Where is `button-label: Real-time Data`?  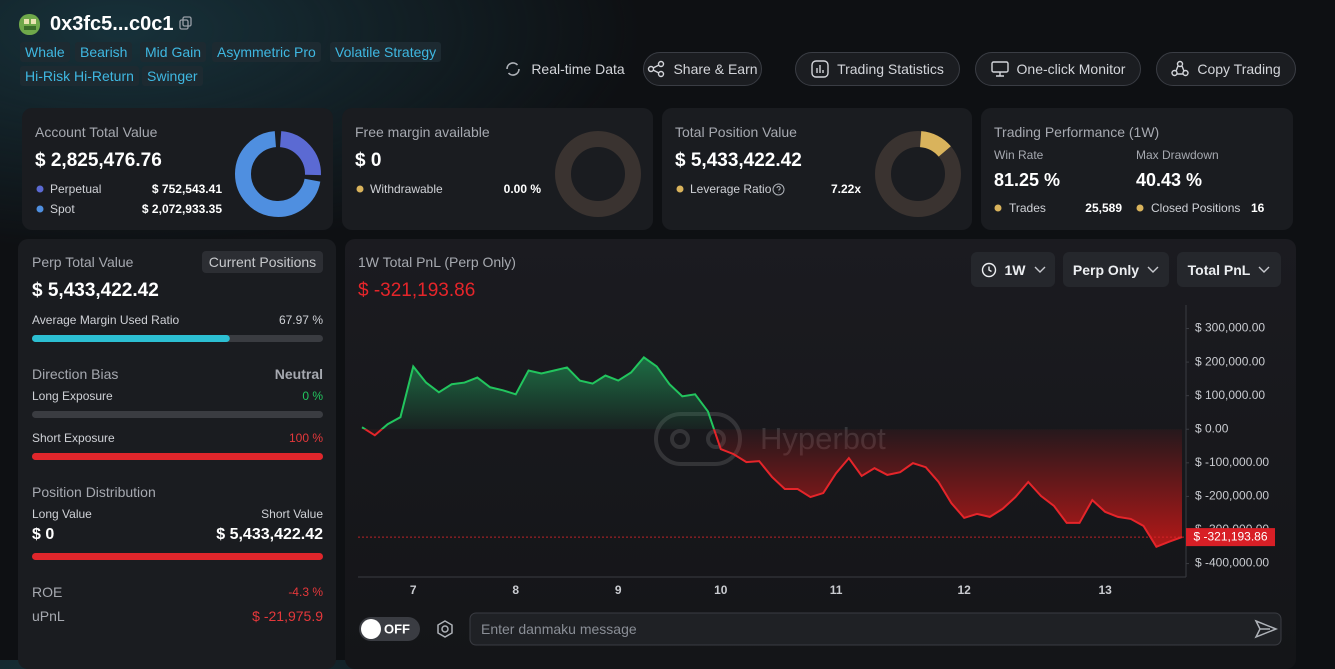 button-label: Real-time Data is located at coordinates (578, 69).